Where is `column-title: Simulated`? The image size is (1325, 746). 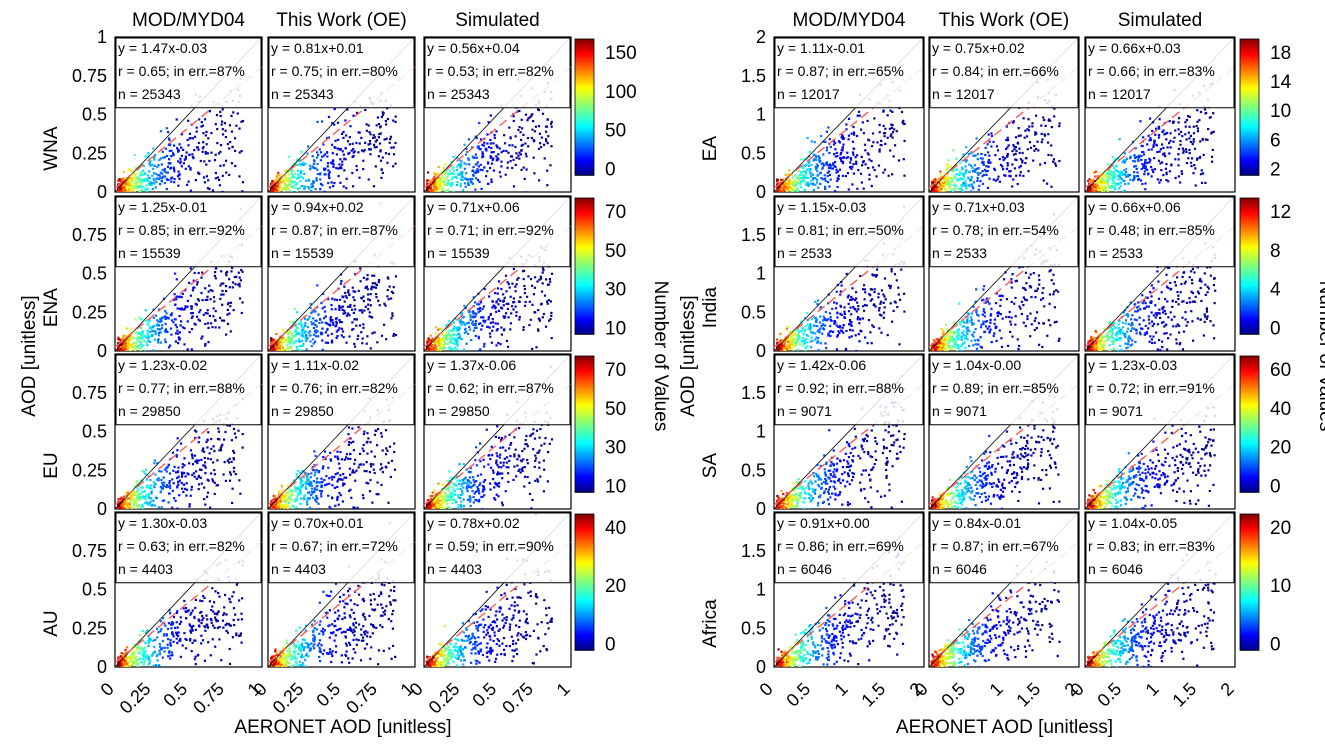
column-title: Simulated is located at coordinates (497, 20).